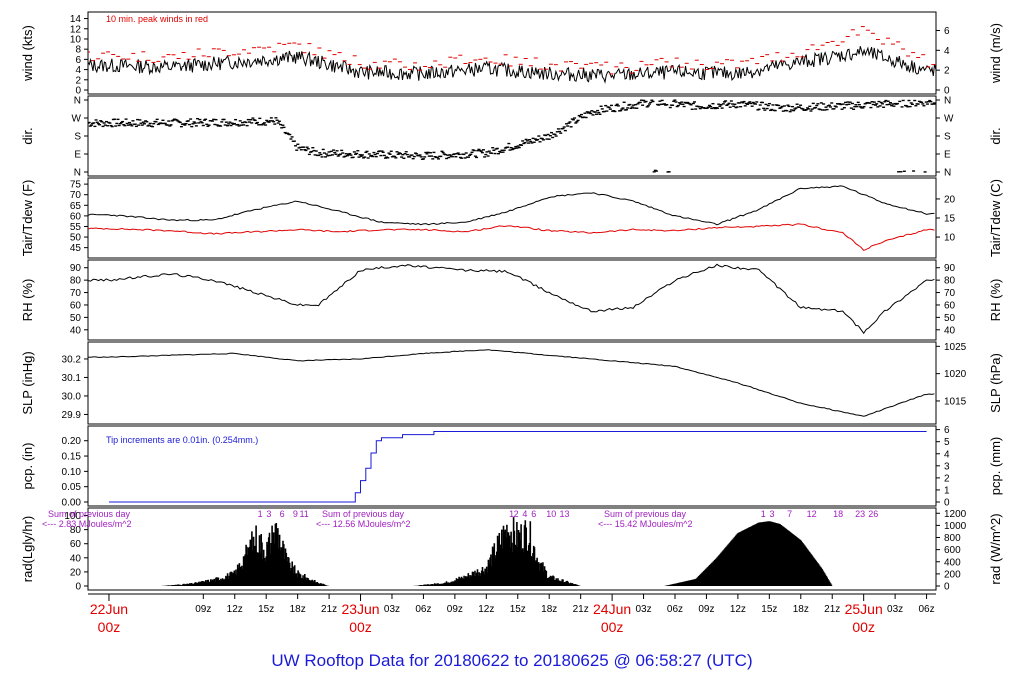 The width and height of the screenshot is (1024, 700). I want to click on precipitation-ylabel-right: pcp. (mm), so click(995, 466).